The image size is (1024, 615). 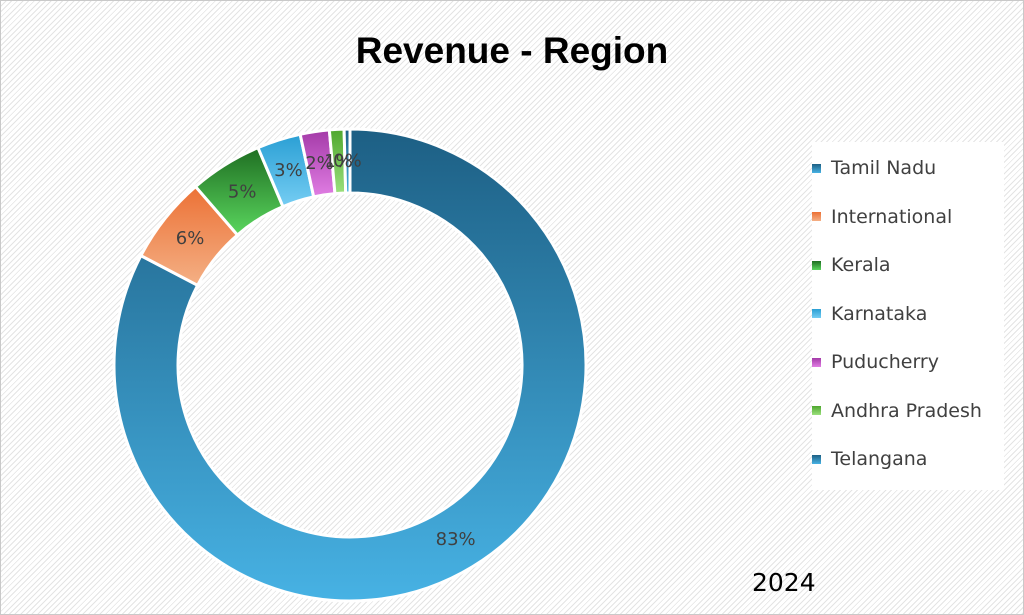 What do you see at coordinates (456, 539) in the screenshot?
I see `data-label-tamil-nadu: 83%` at bounding box center [456, 539].